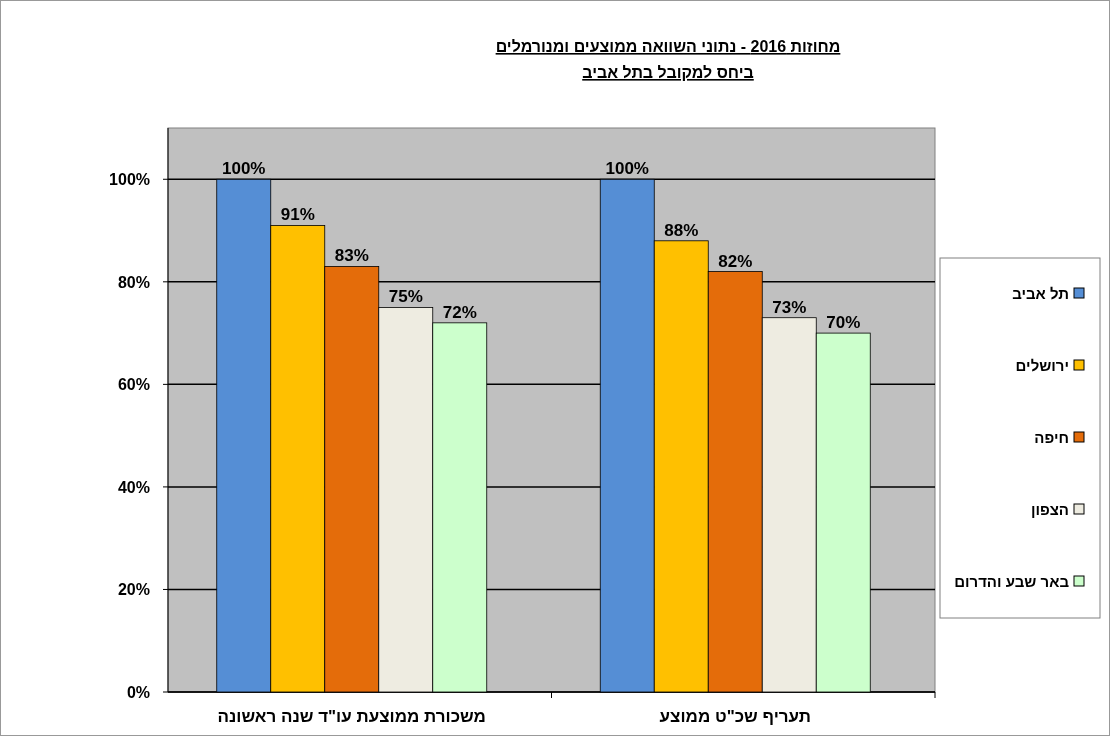 The width and height of the screenshot is (1110, 736). I want to click on y-tick-label: 60%, so click(133, 385).